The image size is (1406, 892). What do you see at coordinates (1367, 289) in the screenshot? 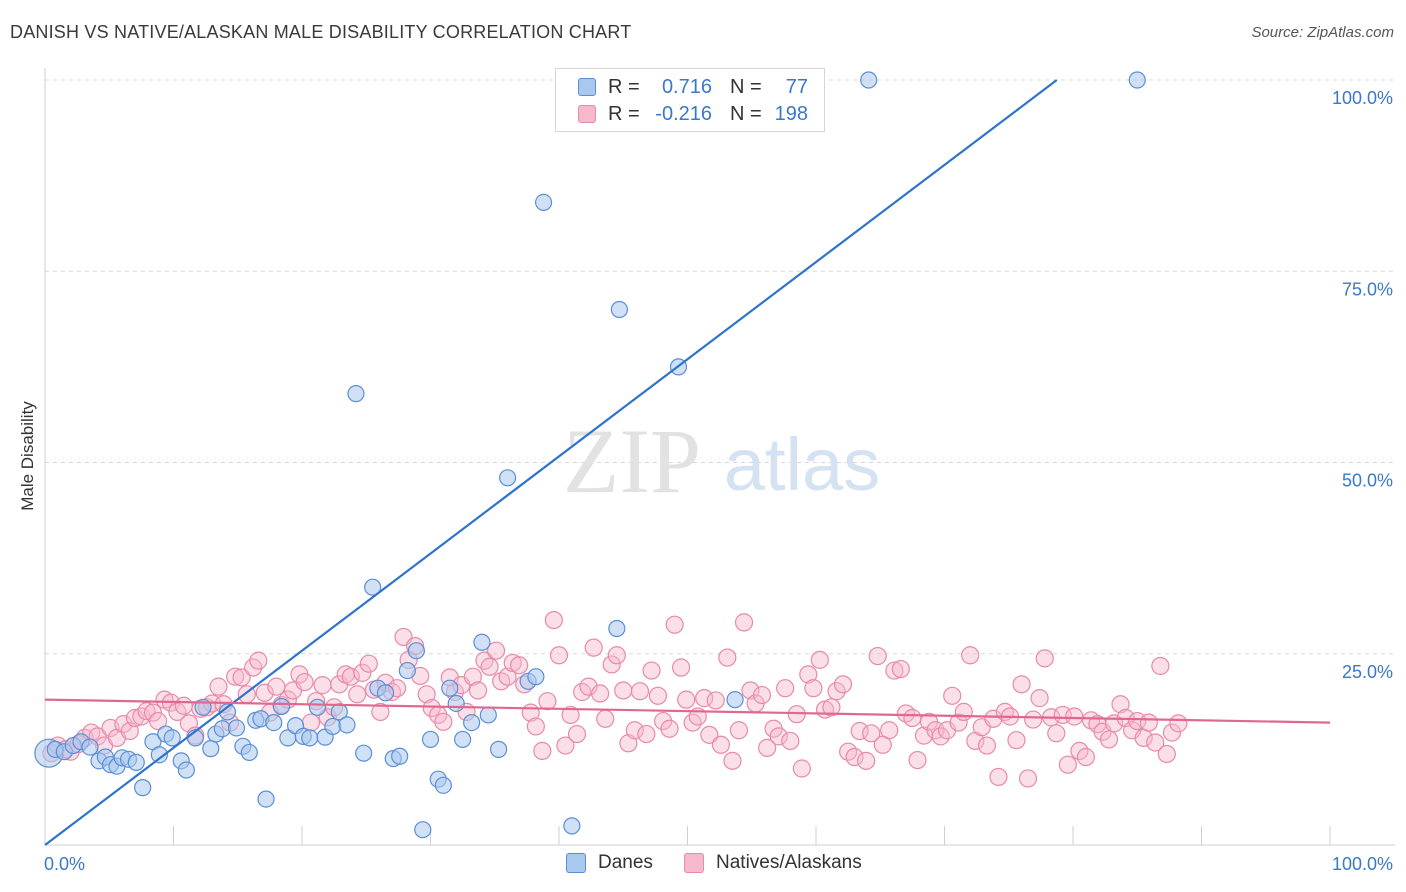
I see `y-tick-label: 75.0%` at bounding box center [1367, 289].